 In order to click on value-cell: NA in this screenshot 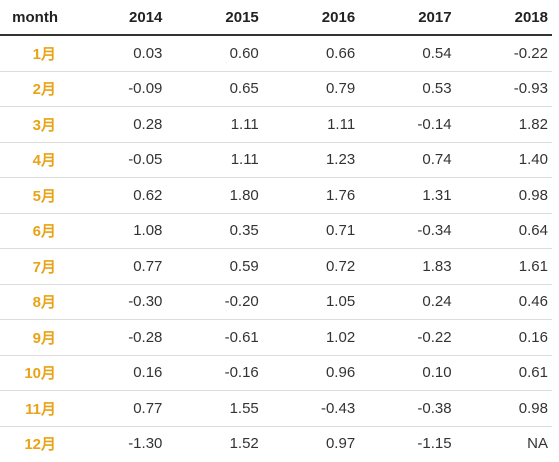, I will do `click(537, 444)`.